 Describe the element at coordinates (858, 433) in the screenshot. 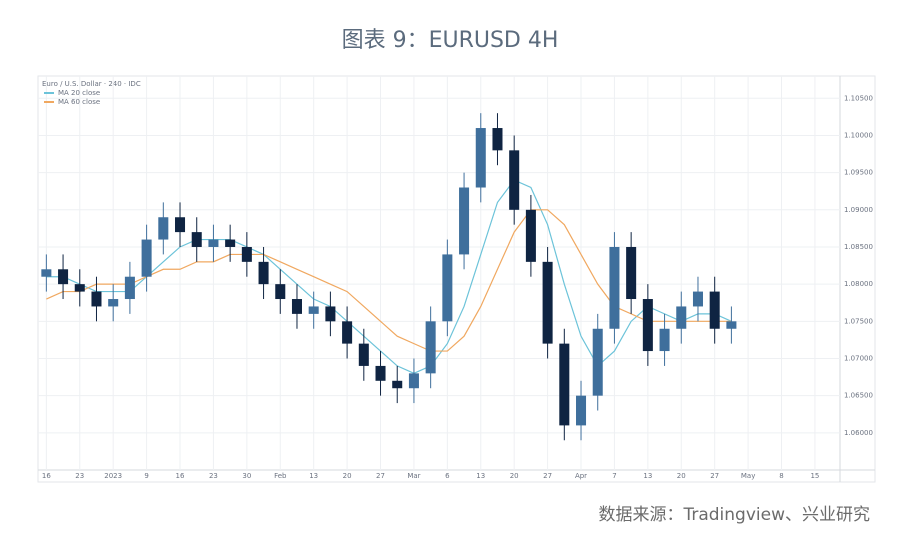

I see `y-tick-label: 1.06000` at that location.